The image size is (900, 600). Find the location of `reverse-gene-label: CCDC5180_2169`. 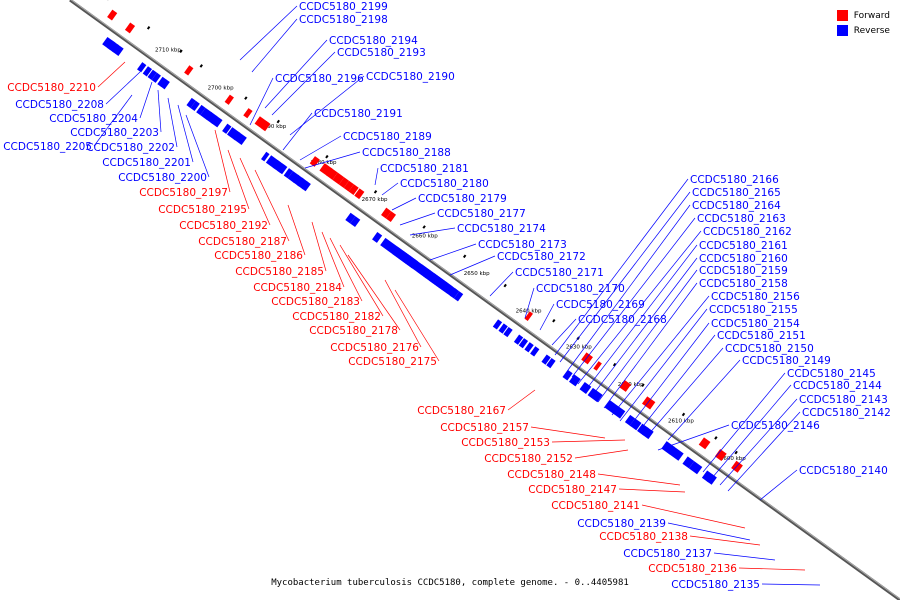

reverse-gene-label: CCDC5180_2169 is located at coordinates (600, 305).